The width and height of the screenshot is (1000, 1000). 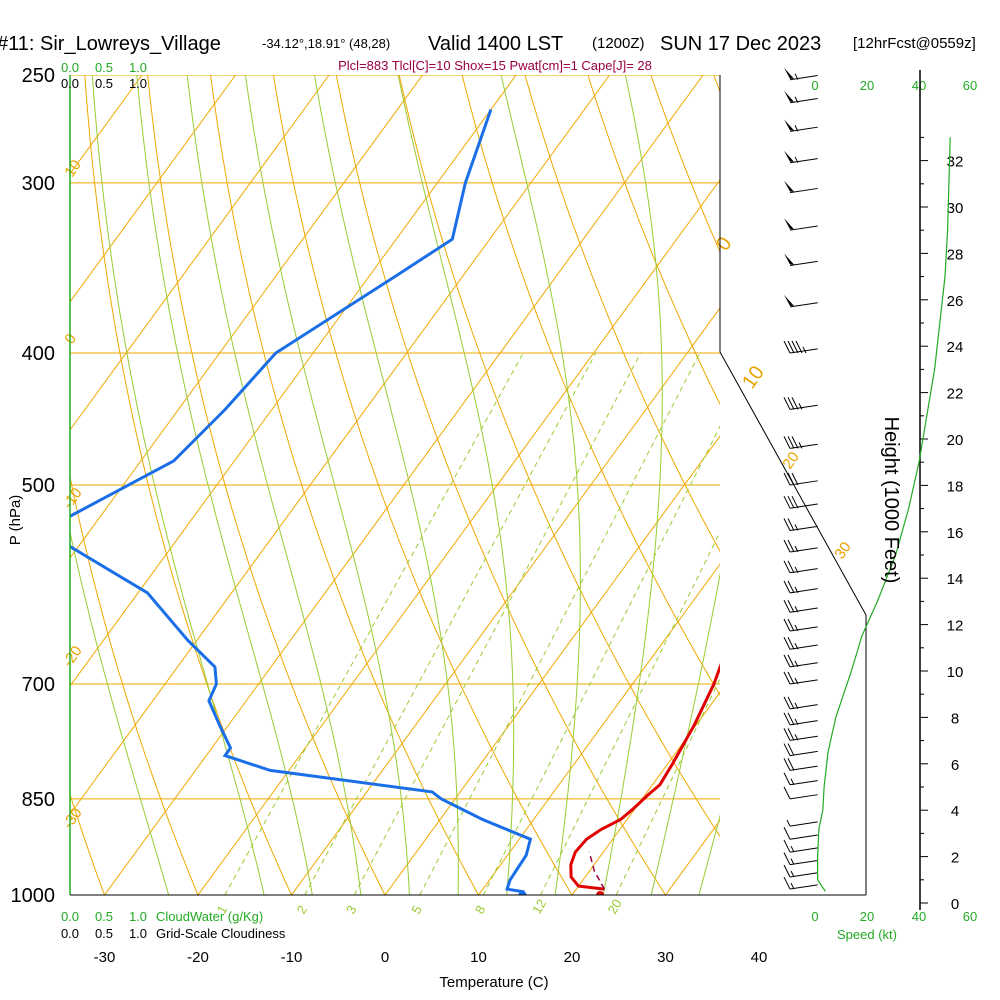 I want to click on speed-top-tick: 60, so click(x=970, y=85).